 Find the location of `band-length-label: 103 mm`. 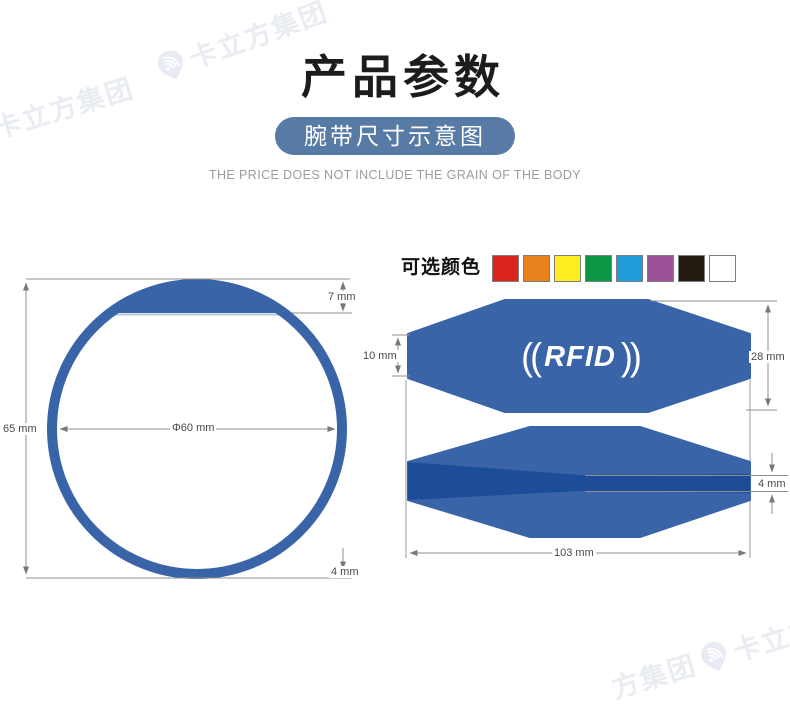

band-length-label: 103 mm is located at coordinates (574, 553).